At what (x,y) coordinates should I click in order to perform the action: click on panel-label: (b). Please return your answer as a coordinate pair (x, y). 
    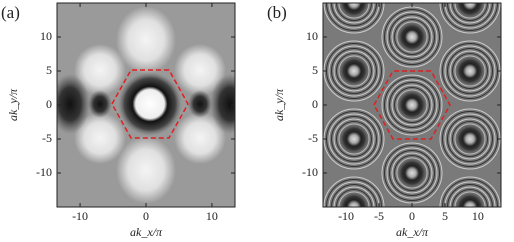
    Looking at the image, I should click on (277, 12).